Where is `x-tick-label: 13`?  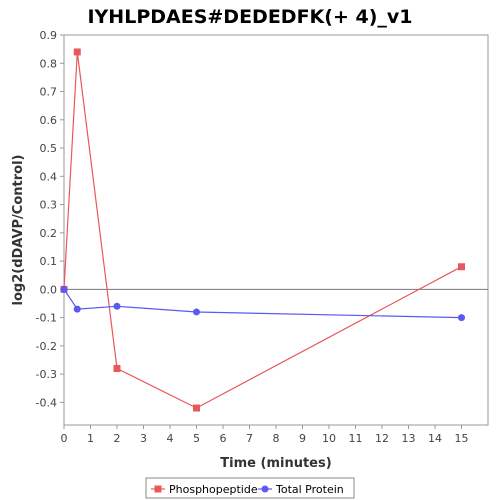 x-tick-label: 13 is located at coordinates (409, 438).